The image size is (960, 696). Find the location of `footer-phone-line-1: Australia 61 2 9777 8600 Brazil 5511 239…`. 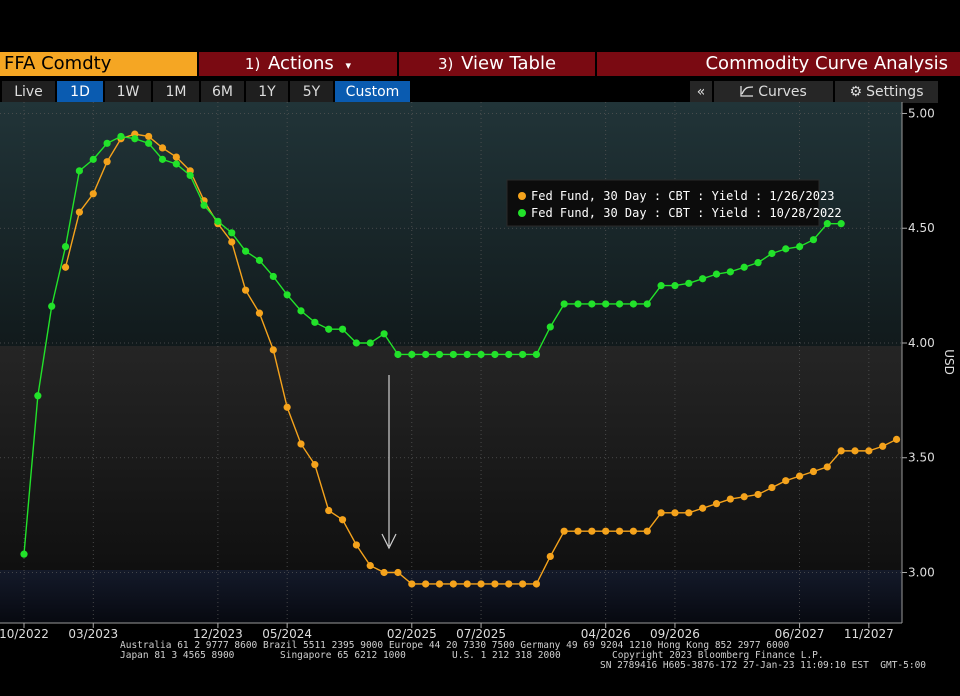

footer-phone-line-1: Australia 61 2 9777 8600 Brazil 5511 239… is located at coordinates (455, 645).